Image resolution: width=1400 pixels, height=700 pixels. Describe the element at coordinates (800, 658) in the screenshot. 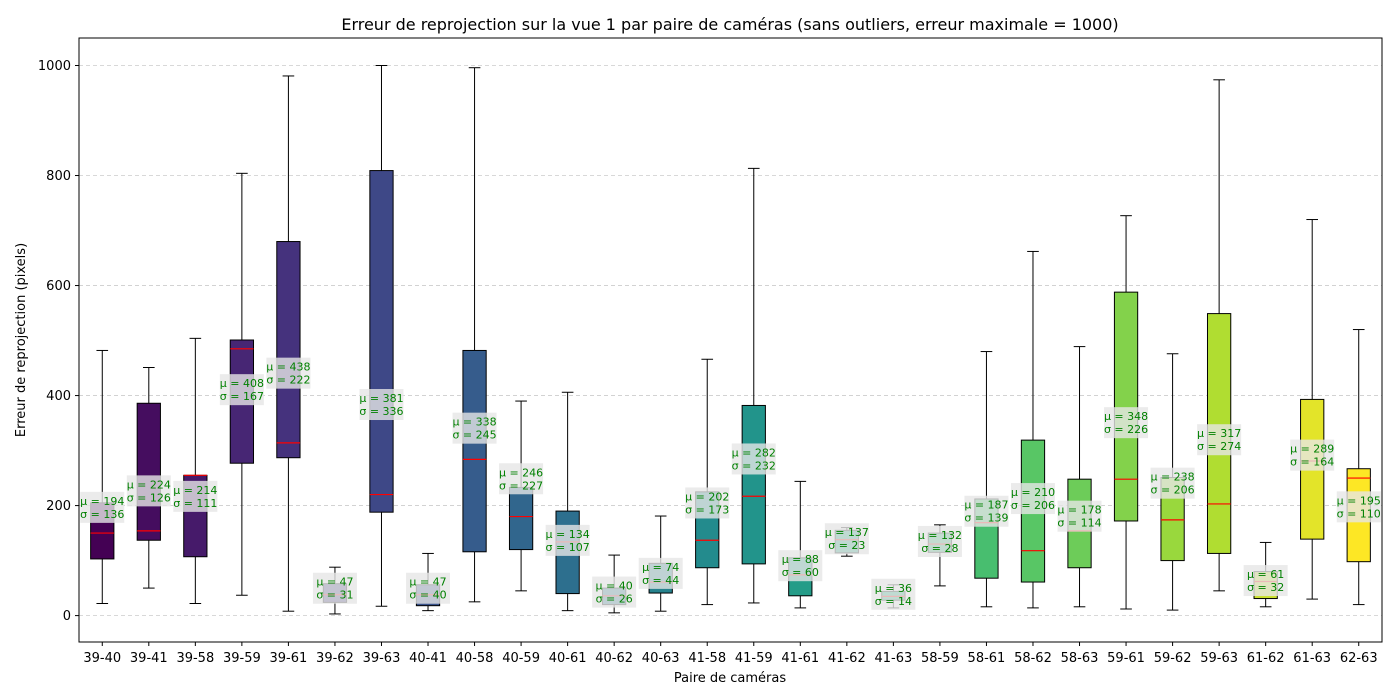

I see `x-tick-label: 41-61` at that location.